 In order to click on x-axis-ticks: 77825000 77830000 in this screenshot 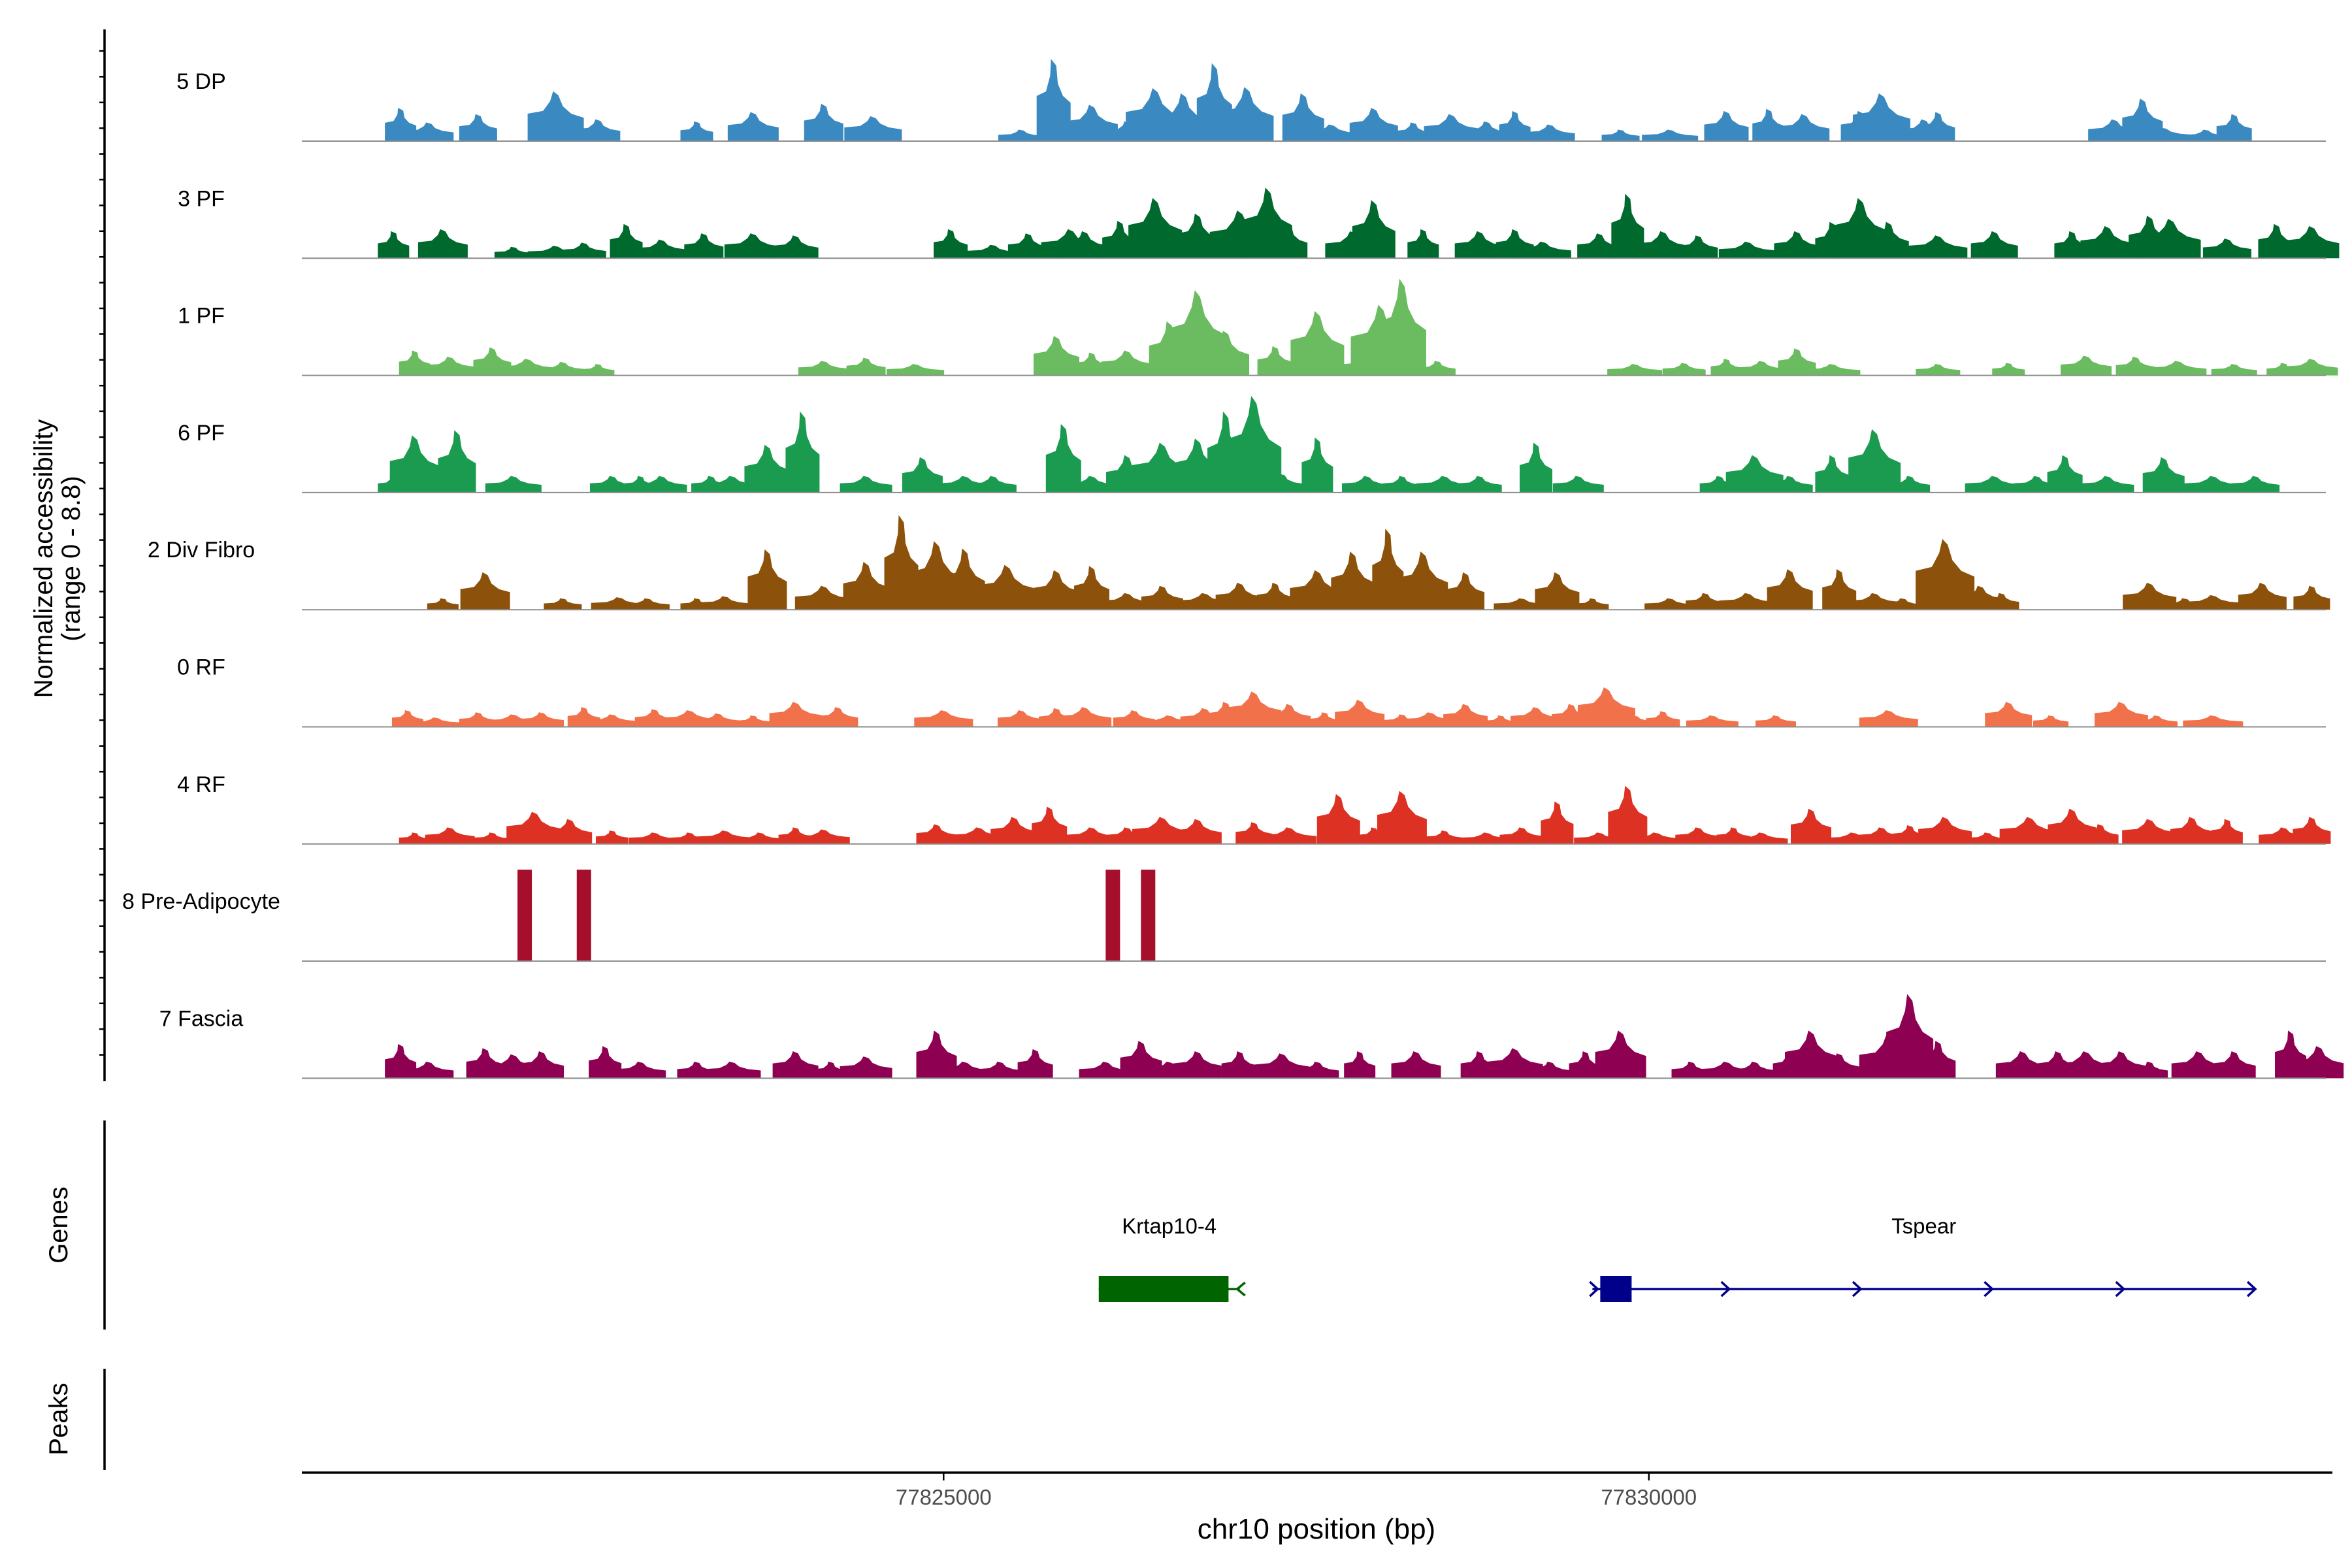, I will do `click(1296, 1491)`.